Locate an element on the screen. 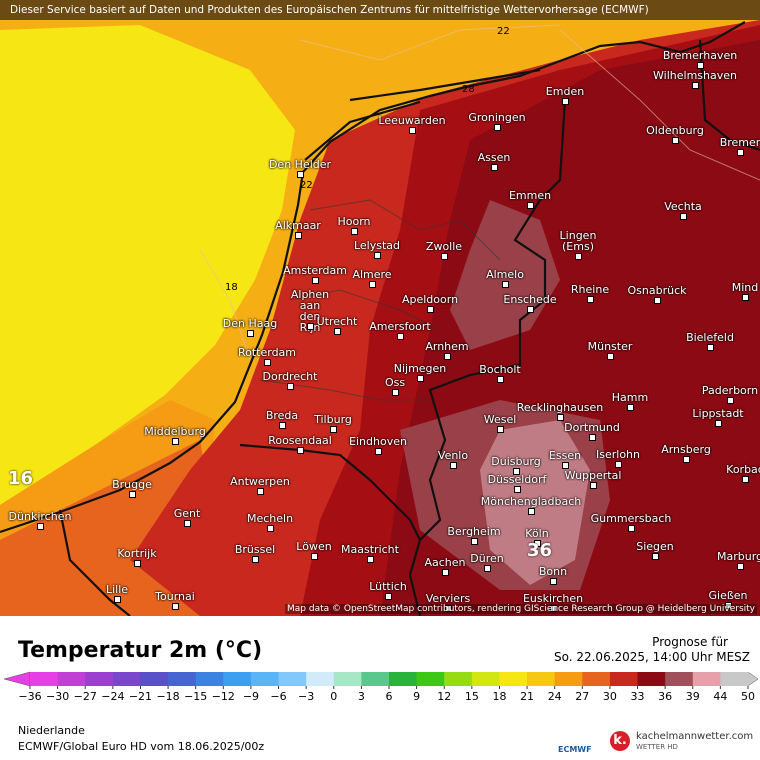  city-label: Roosendaal is located at coordinates (300, 440).